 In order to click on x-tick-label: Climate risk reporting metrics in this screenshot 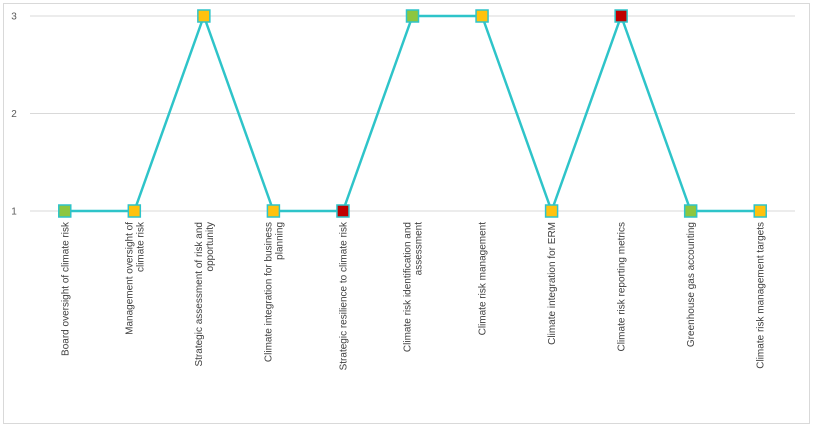, I will do `click(622, 286)`.